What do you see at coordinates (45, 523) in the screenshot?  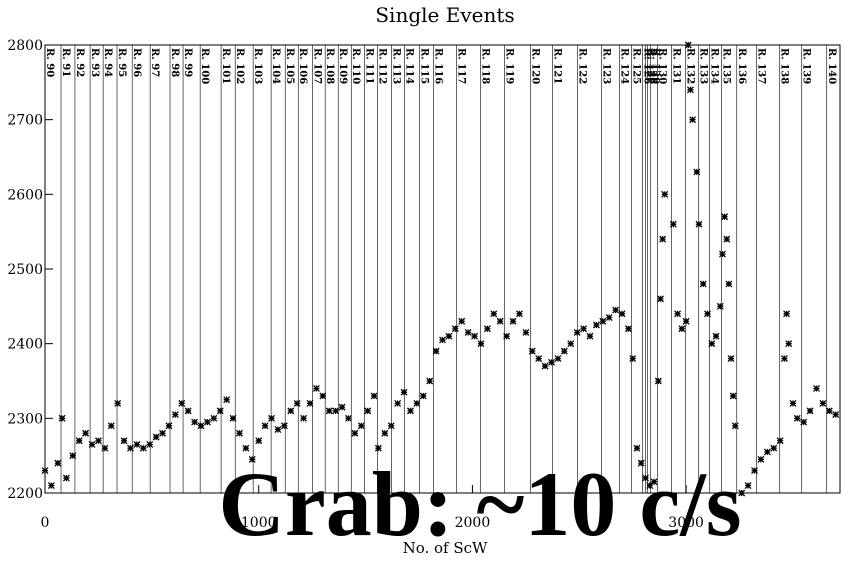 I see `x-tick-label: 0` at bounding box center [45, 523].